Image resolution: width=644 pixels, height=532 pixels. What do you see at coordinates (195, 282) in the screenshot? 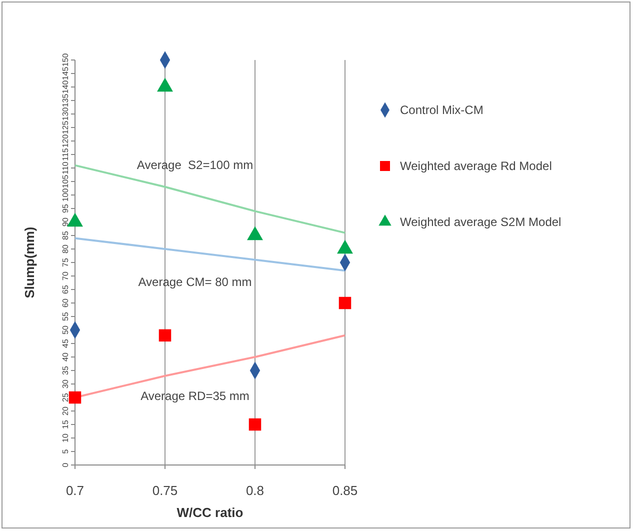
I see `annotation: Average CM= 80 mm` at bounding box center [195, 282].